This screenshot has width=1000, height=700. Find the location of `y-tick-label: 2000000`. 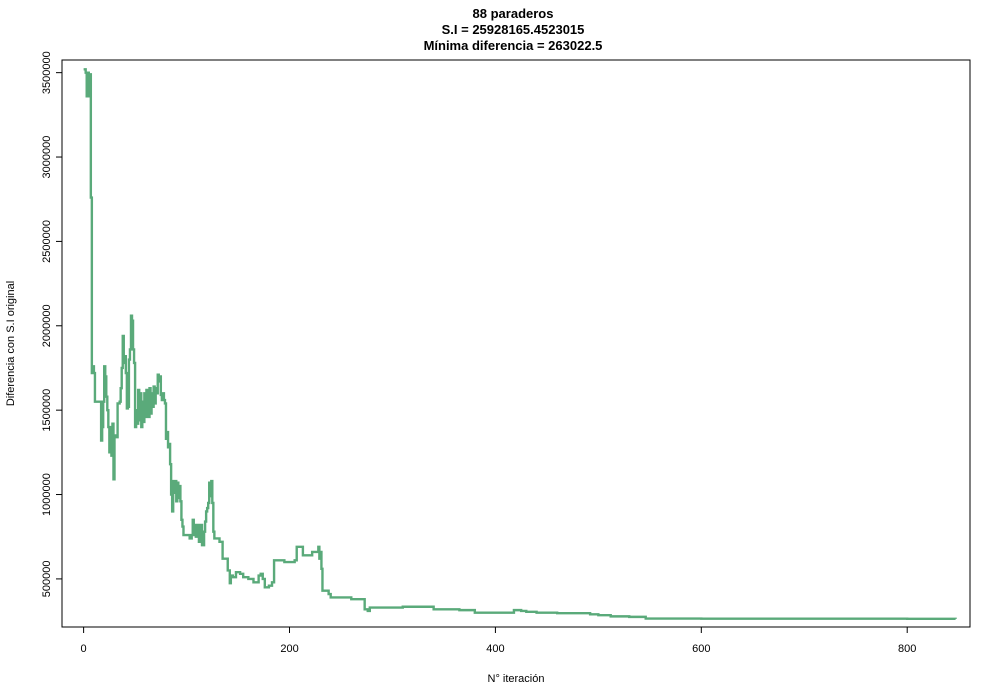

y-tick-label: 2000000 is located at coordinates (47, 325).